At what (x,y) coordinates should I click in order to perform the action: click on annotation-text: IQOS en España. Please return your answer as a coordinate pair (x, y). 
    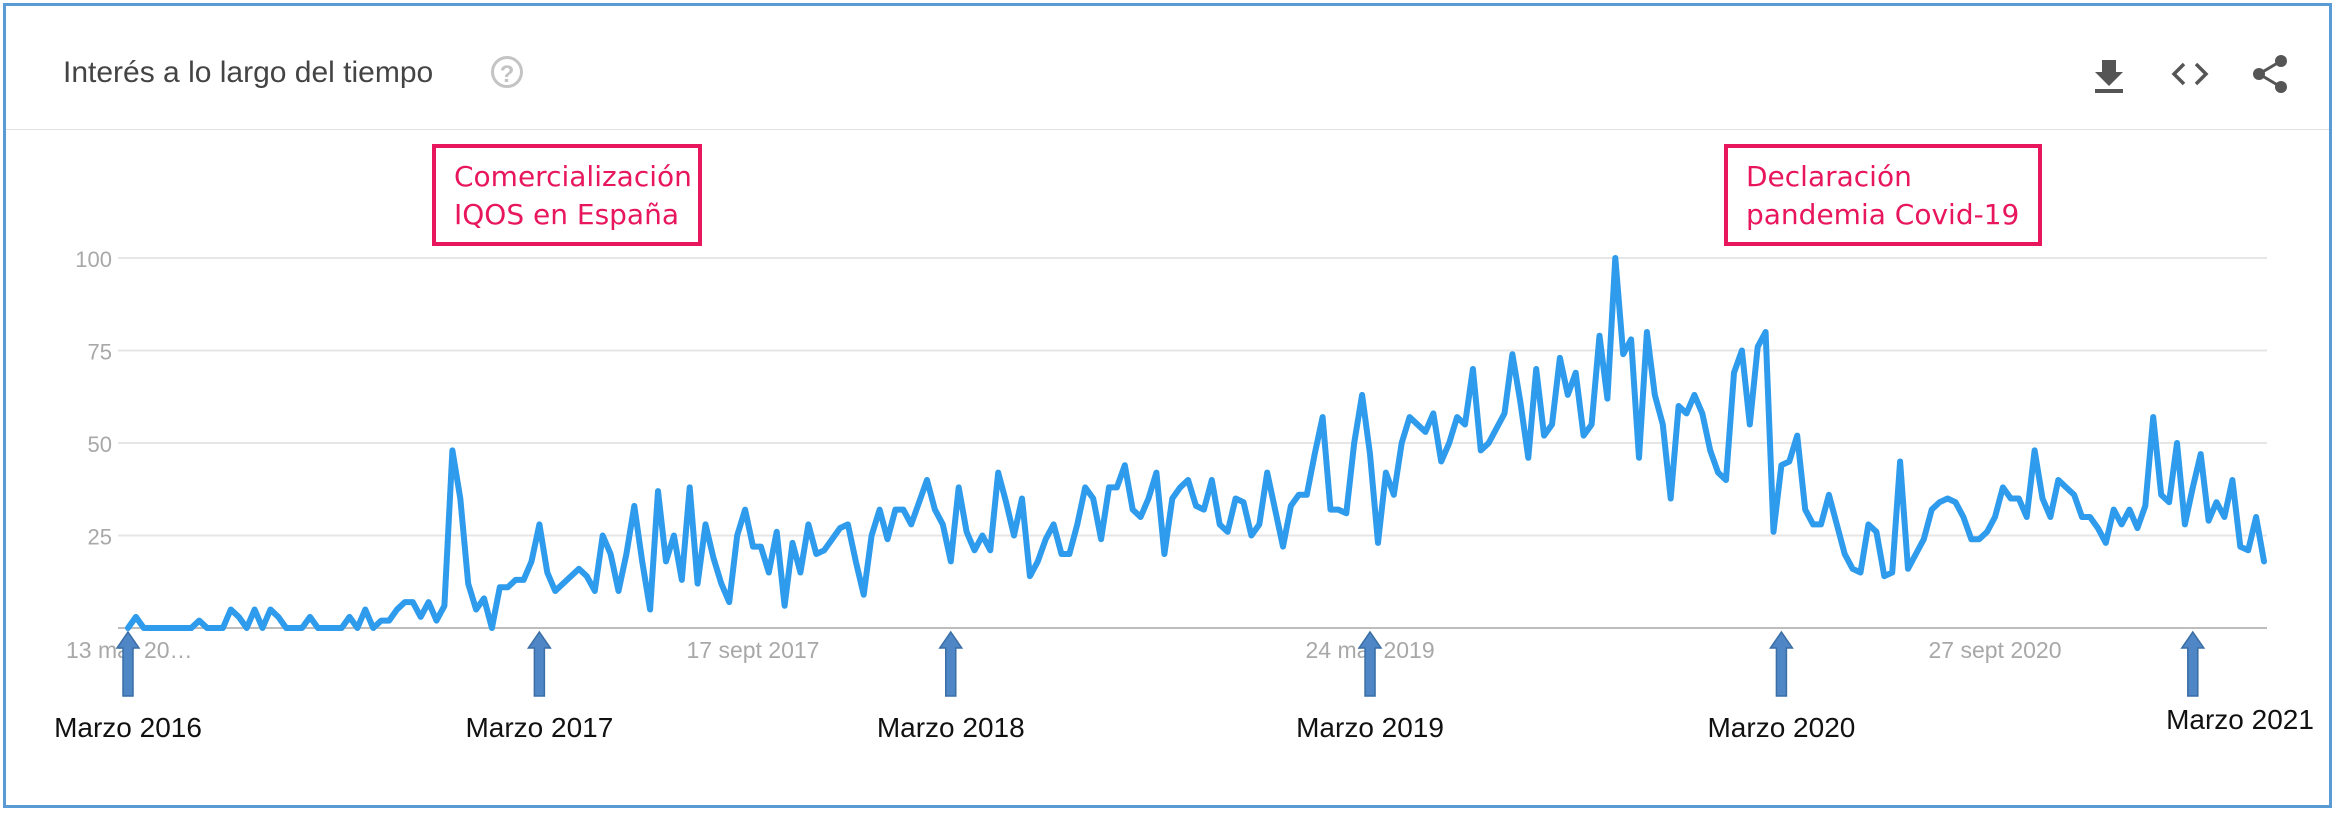
    Looking at the image, I should click on (566, 214).